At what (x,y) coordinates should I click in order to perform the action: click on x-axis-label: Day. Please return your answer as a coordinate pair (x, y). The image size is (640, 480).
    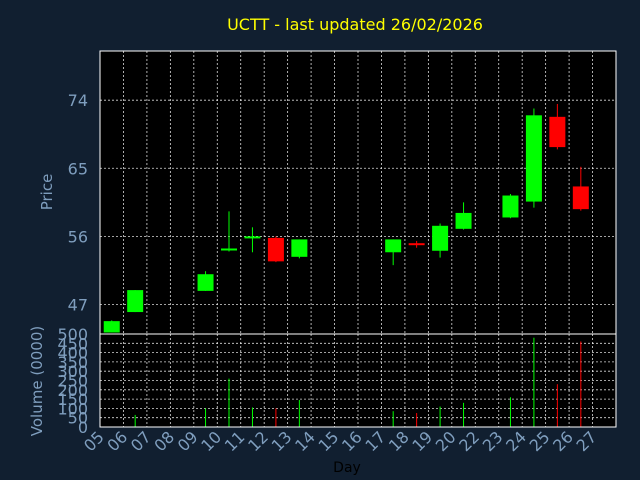
    Looking at the image, I should click on (347, 468).